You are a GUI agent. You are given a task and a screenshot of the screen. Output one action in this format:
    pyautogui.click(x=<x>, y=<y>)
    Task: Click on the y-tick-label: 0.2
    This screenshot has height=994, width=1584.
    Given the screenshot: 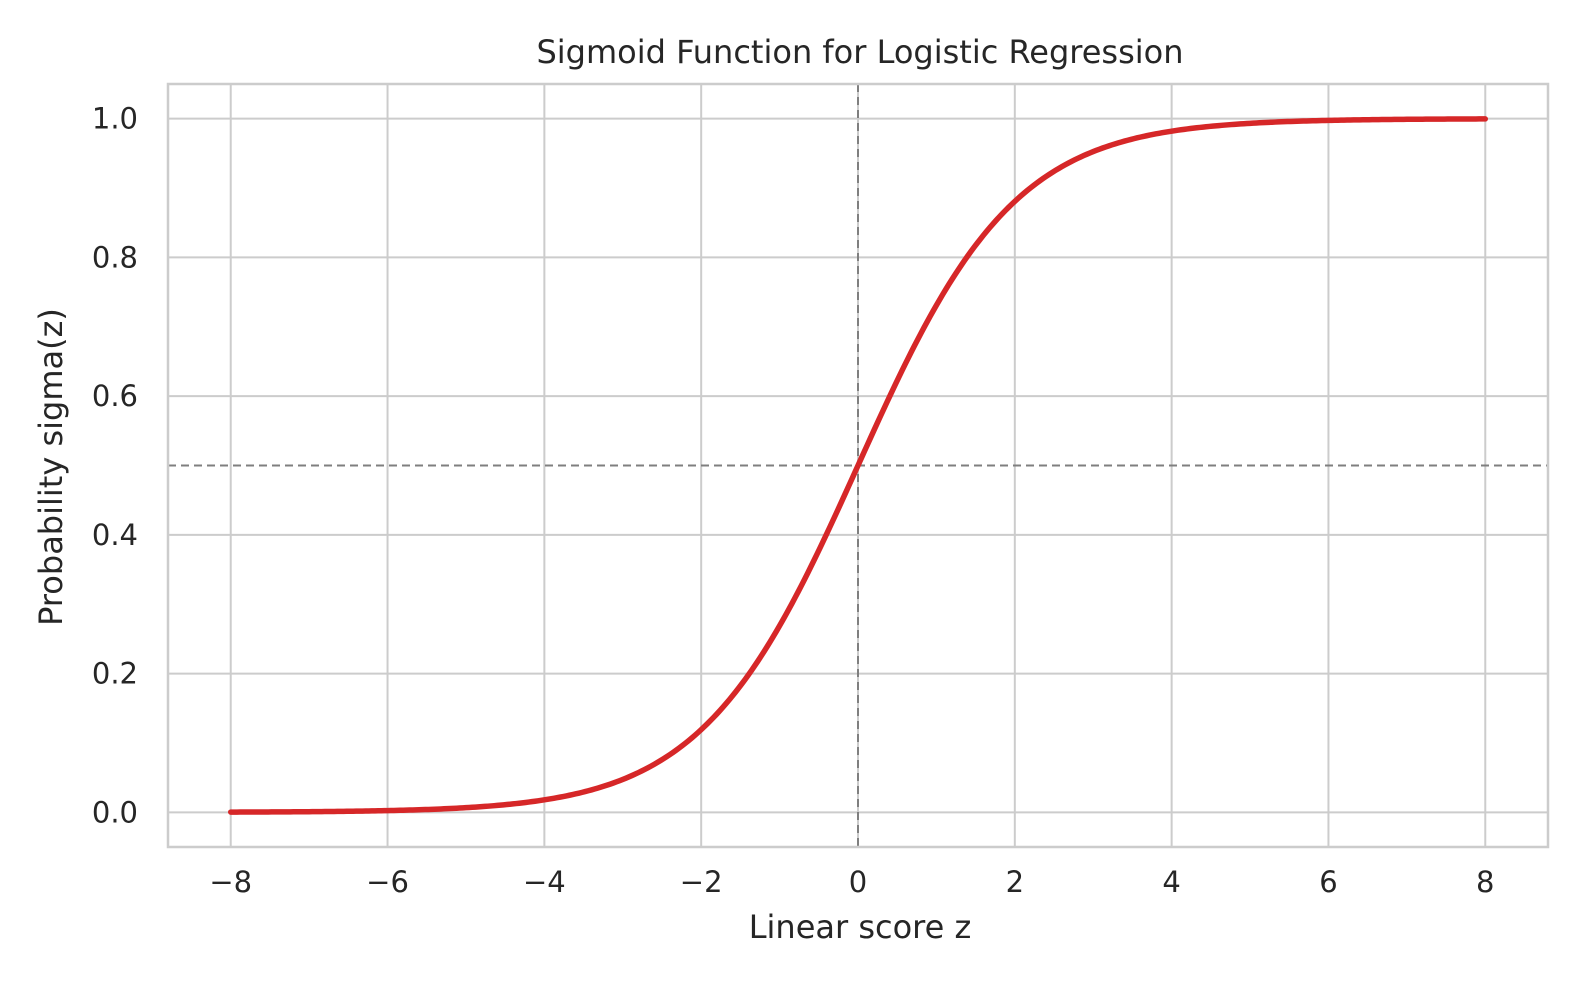 What is the action you would take?
    pyautogui.click(x=115, y=674)
    